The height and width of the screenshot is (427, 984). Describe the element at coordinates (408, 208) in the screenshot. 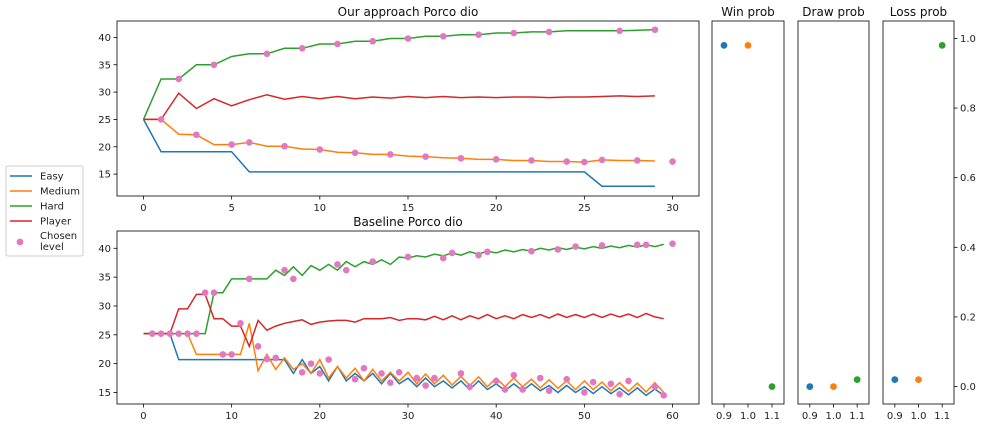

I see `x-tick-label: 15` at that location.